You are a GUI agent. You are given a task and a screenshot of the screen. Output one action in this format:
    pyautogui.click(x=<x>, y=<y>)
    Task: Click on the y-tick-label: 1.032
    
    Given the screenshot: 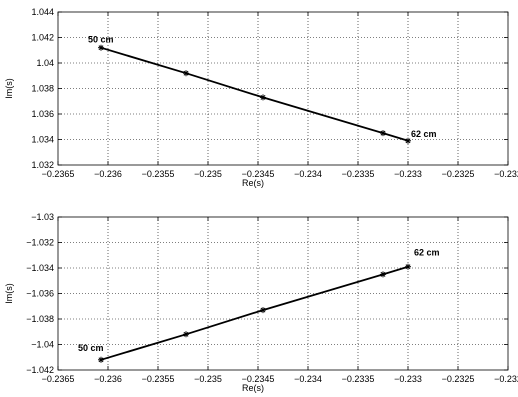 What is the action you would take?
    pyautogui.click(x=42, y=165)
    